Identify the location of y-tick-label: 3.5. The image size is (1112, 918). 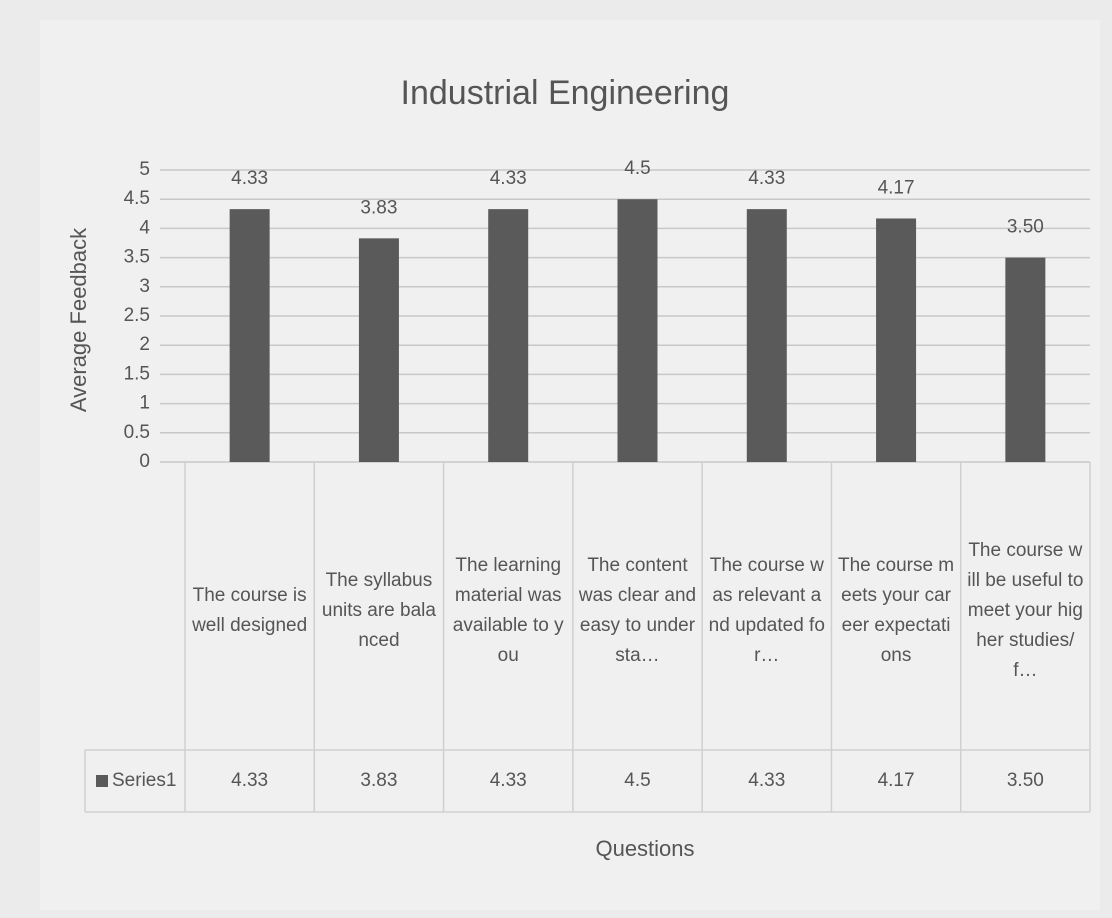
(137, 257).